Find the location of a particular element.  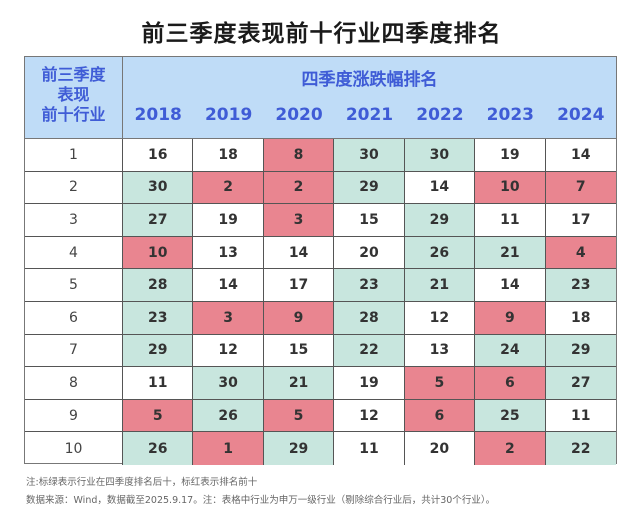

rank-cell: 2 is located at coordinates (74, 188).